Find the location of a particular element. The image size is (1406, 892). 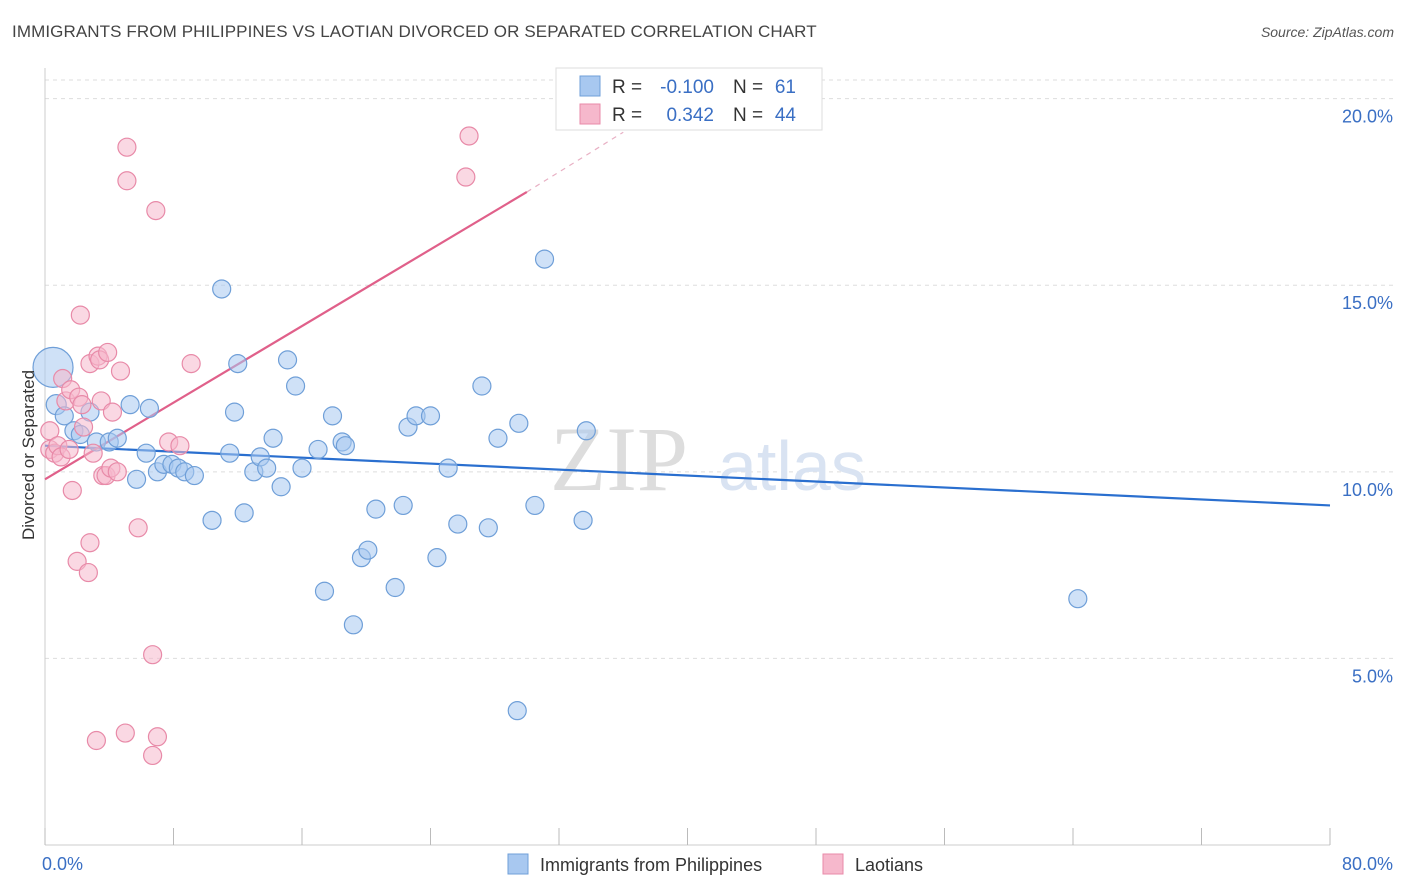

legend-swatch-pink is located at coordinates (590, 114).